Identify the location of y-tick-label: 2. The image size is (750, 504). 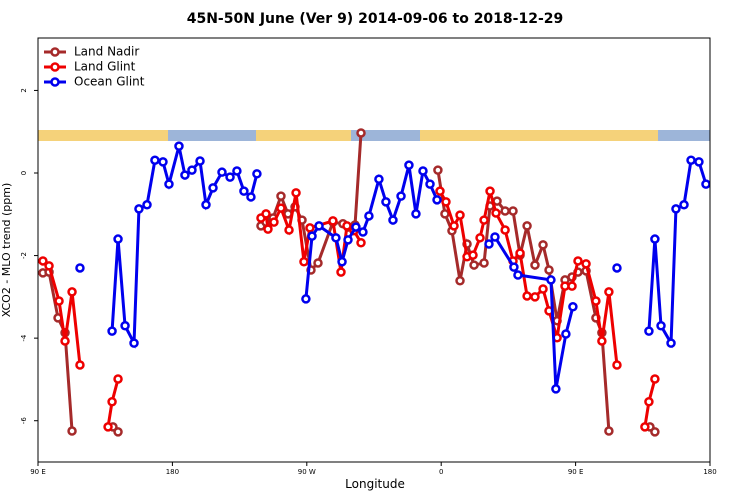
(24, 90).